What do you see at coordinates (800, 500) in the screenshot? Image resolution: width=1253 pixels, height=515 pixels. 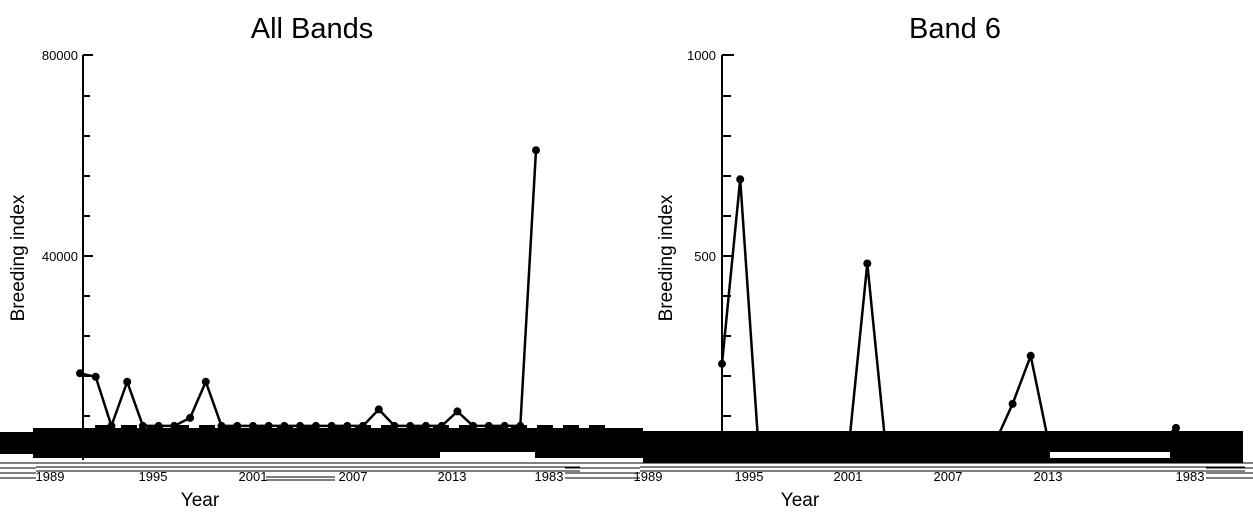 I see `band-6-x-axis-label: Year` at bounding box center [800, 500].